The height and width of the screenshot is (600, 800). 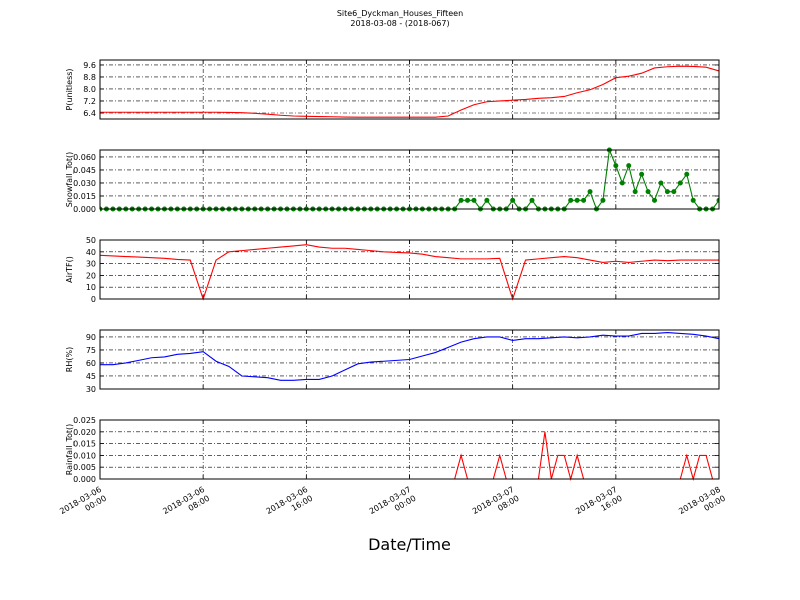 What do you see at coordinates (84, 157) in the screenshot?
I see `y-tick-label: 0.060` at bounding box center [84, 157].